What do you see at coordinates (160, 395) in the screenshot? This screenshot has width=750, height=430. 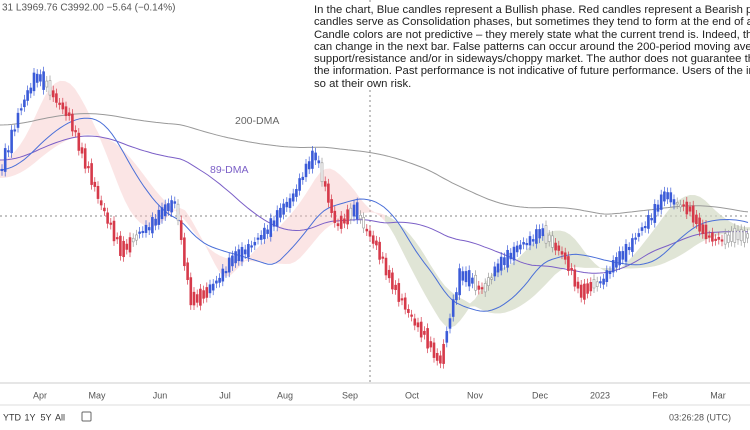 I see `x-tick-label: Jun` at bounding box center [160, 395].